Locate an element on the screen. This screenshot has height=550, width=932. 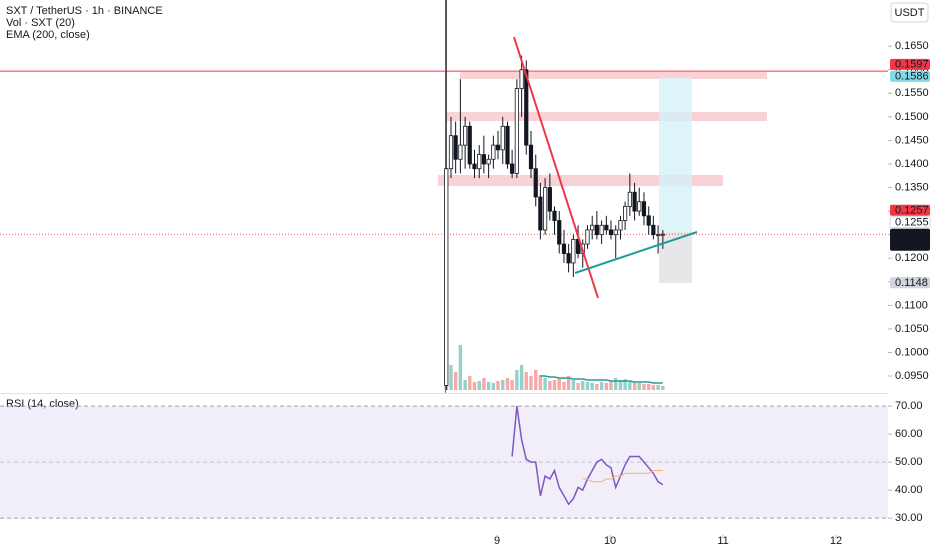
x-tick-label: 10 is located at coordinates (610, 541).